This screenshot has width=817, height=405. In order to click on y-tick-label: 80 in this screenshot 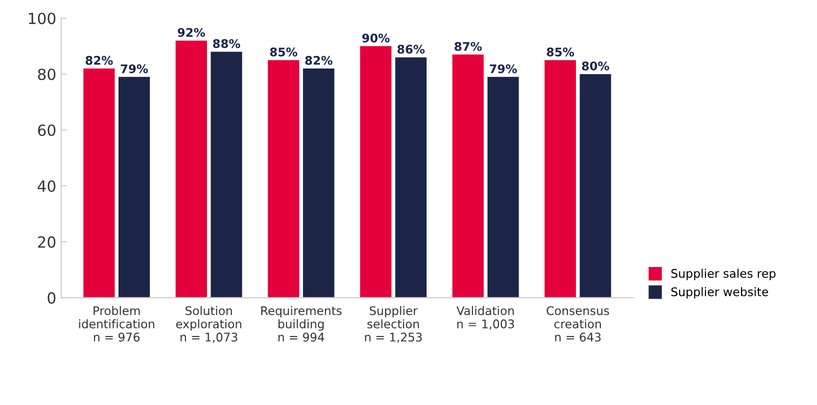, I will do `click(47, 74)`.